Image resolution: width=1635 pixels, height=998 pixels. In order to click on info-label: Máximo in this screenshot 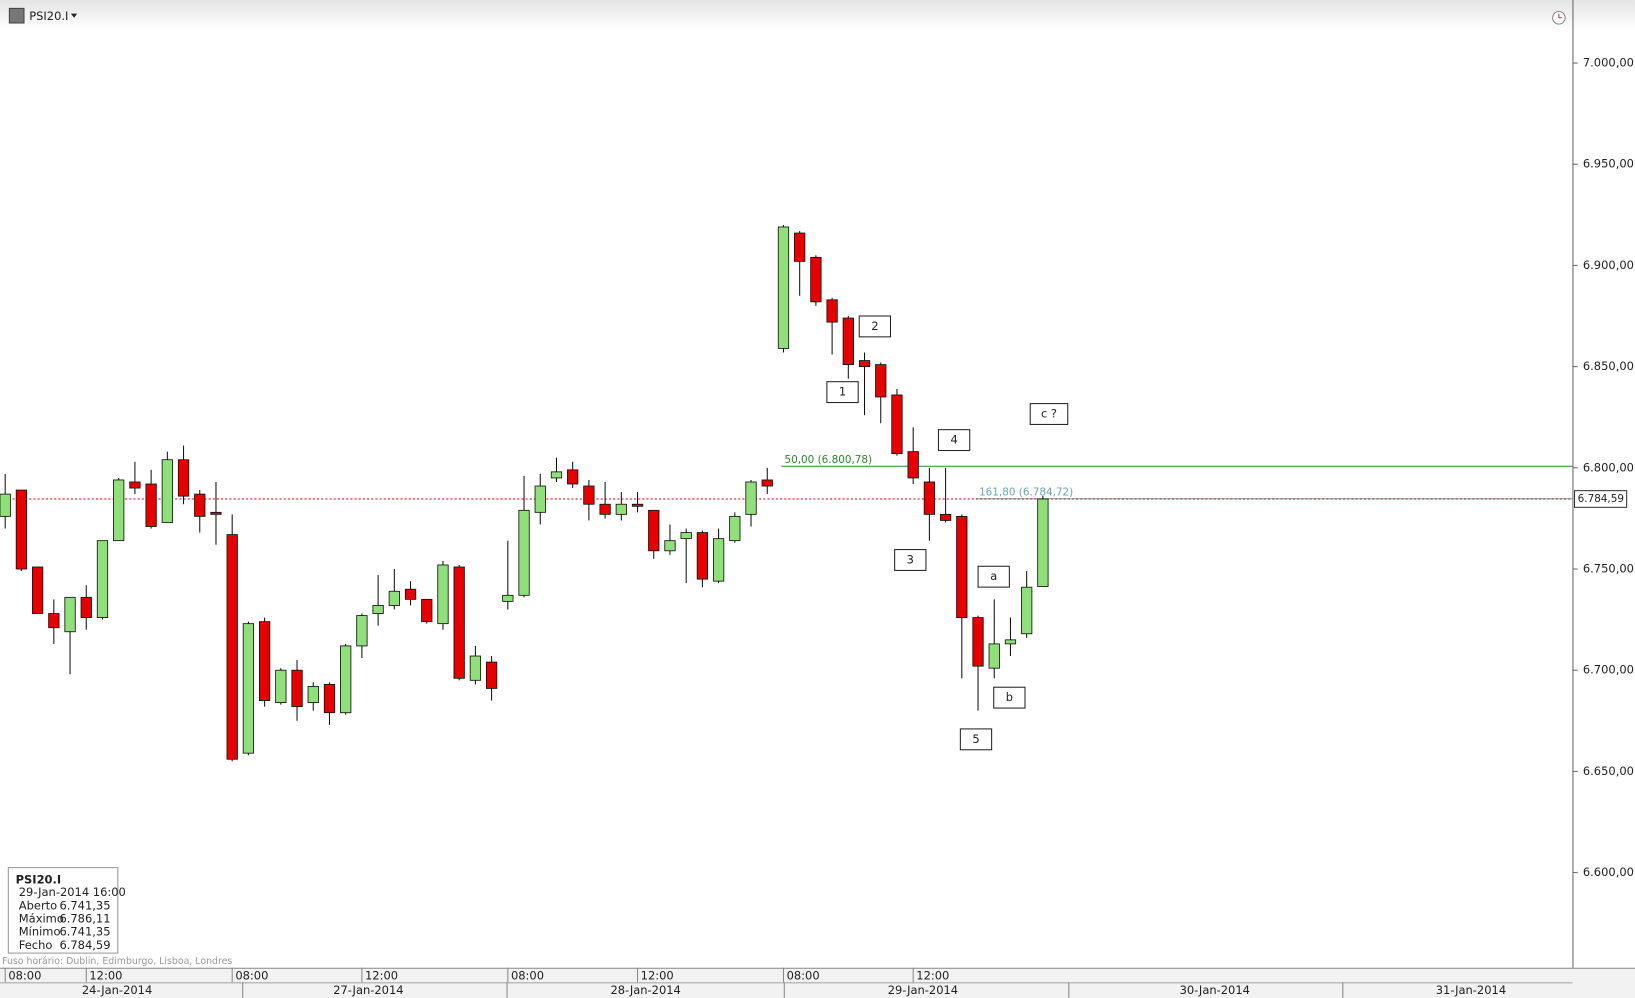, I will do `click(41, 919)`.